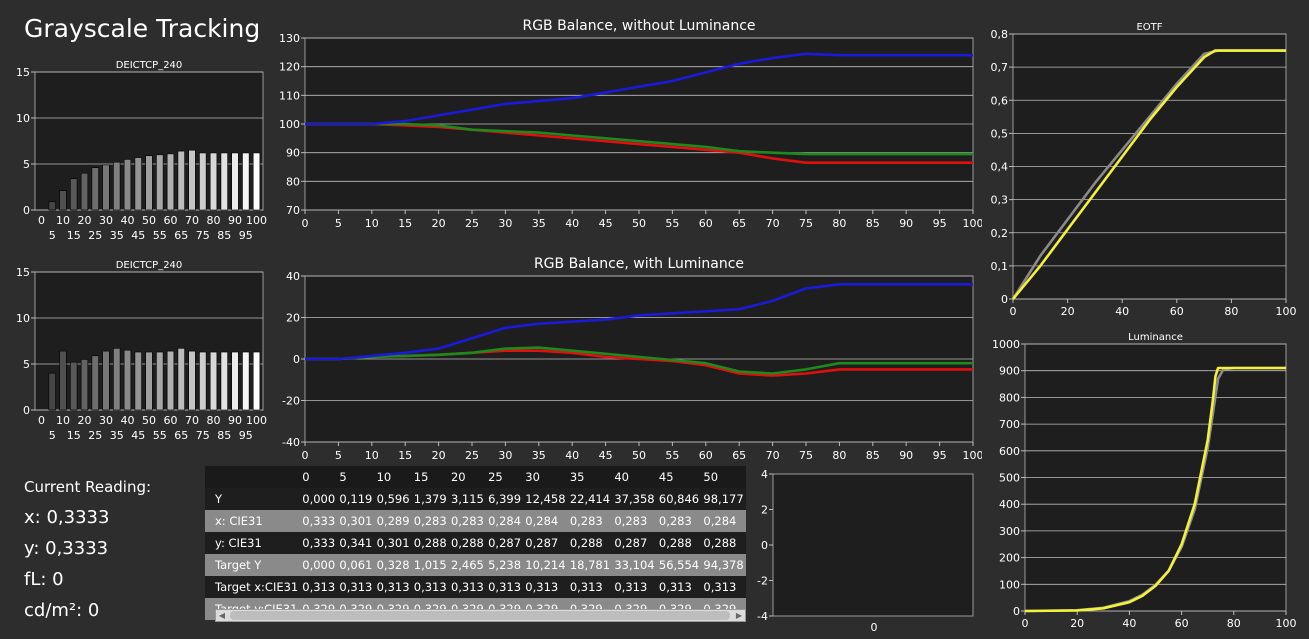  What do you see at coordinates (590, 477) in the screenshot?
I see `table-column-header: 35` at bounding box center [590, 477].